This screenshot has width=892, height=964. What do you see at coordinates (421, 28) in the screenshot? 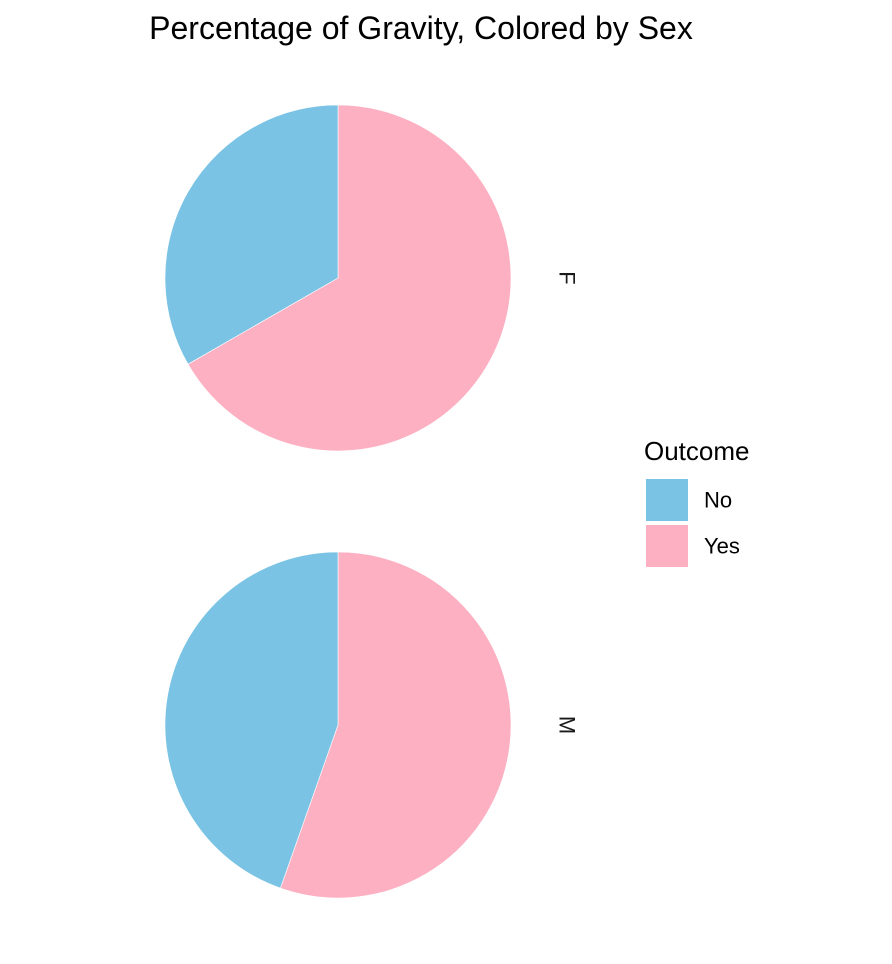
I see `chart-title: Percentage of Gravity, Colored by Sex` at bounding box center [421, 28].